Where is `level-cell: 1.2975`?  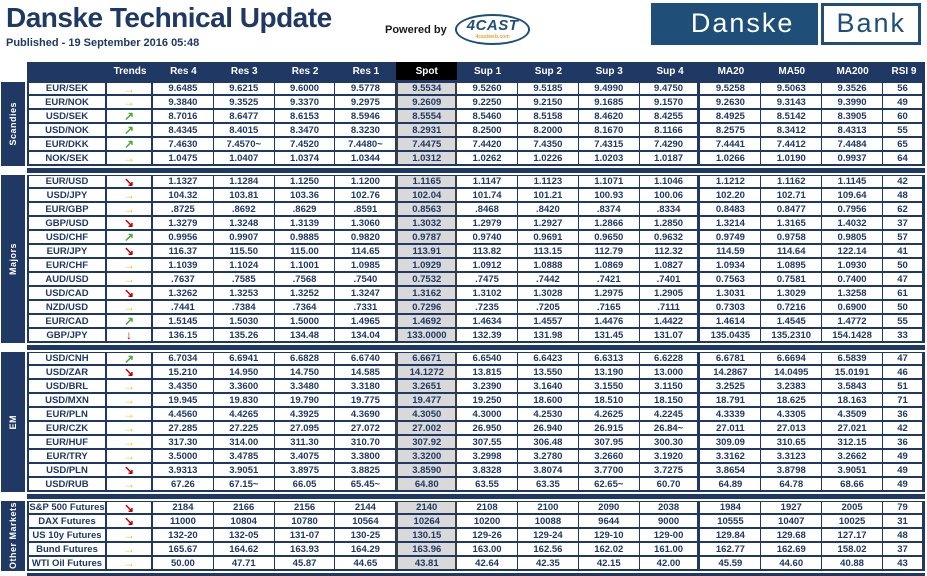
level-cell: 1.2975 is located at coordinates (609, 293).